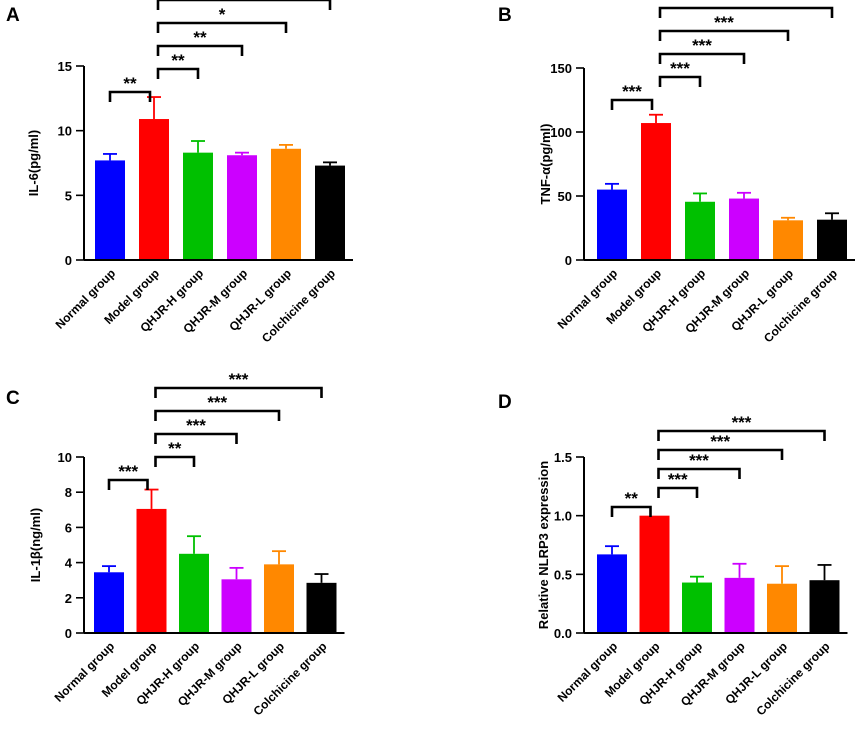 The image size is (858, 729). What do you see at coordinates (68, 598) in the screenshot?
I see `y-tick-label: 2` at bounding box center [68, 598].